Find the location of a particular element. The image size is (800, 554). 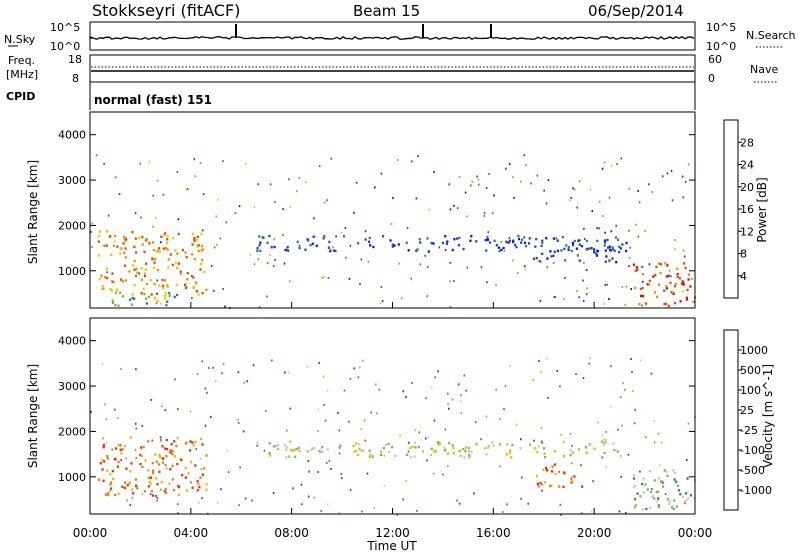

colorbar-frame is located at coordinates (731, 209).